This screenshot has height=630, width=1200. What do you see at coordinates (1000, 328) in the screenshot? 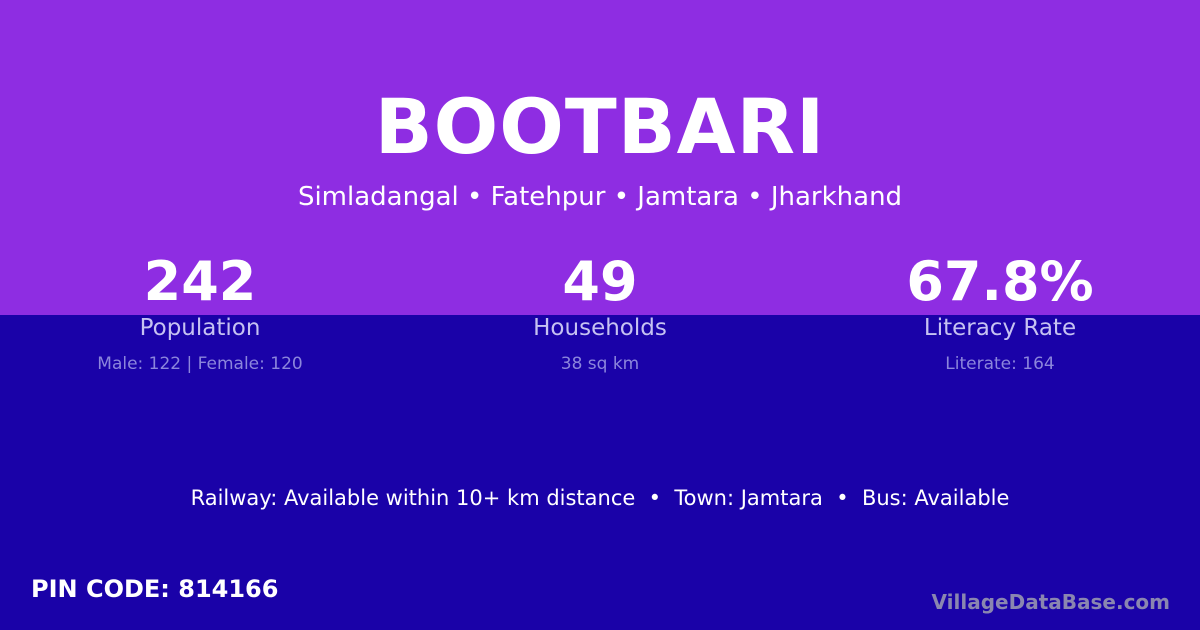
I see `stat-label: Literacy Rate` at bounding box center [1000, 328].